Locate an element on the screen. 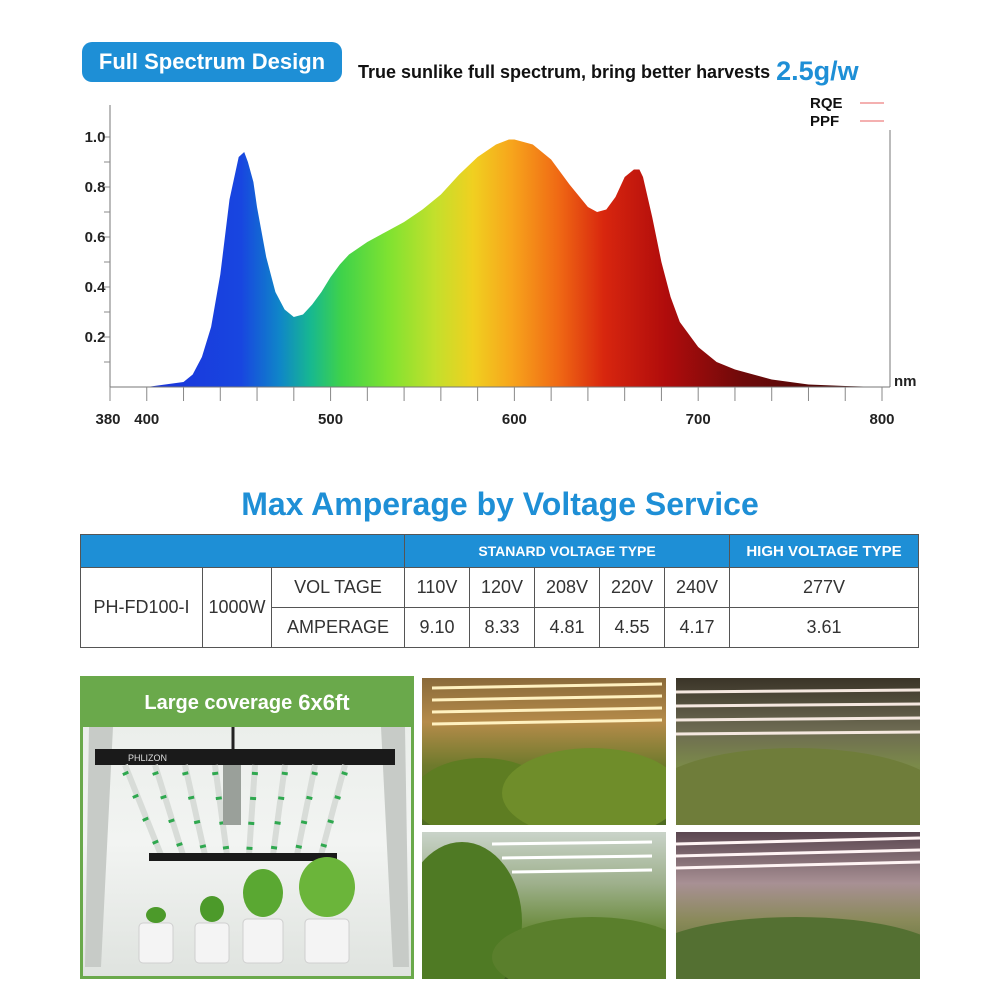 Image resolution: width=1000 pixels, height=1000 pixels. grow-room-photo-4-art is located at coordinates (798, 907).